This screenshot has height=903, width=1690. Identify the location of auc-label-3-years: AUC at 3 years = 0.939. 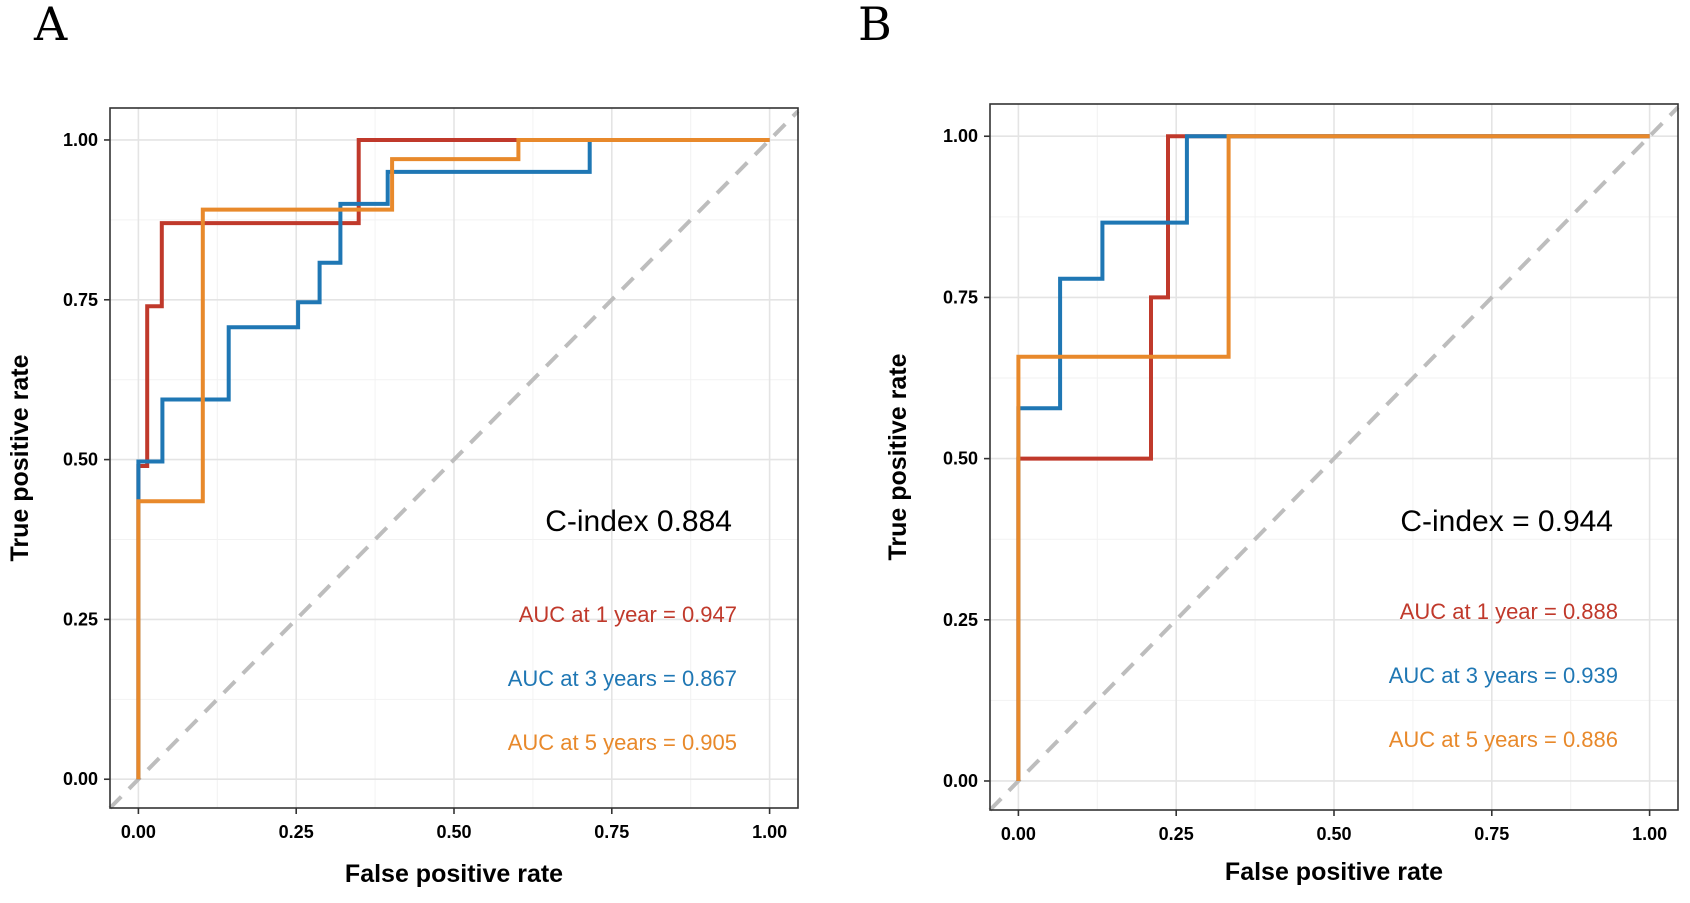
(1503, 675).